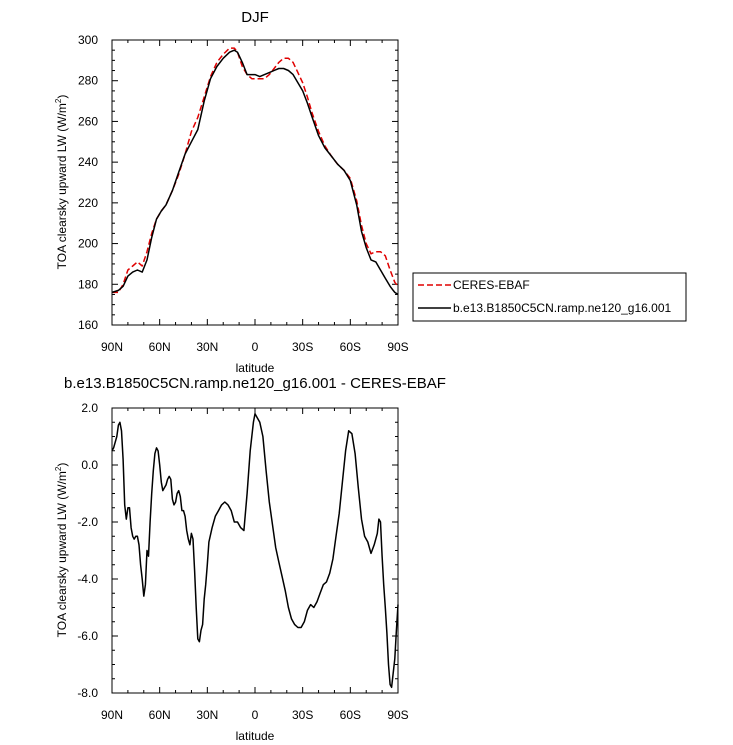 This screenshot has width=733, height=745. Describe the element at coordinates (88, 284) in the screenshot. I see `y-tick-label: 180` at that location.